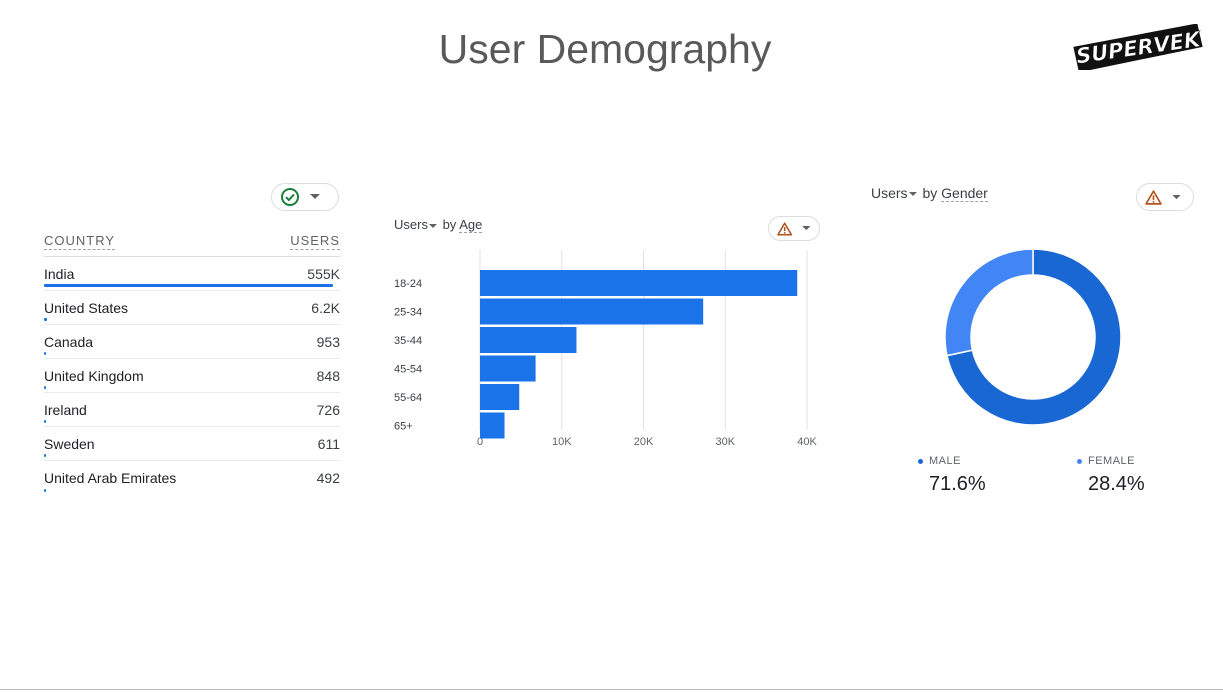 The image size is (1223, 692). Describe the element at coordinates (411, 224) in the screenshot. I see `age-metric-label: Users` at that location.